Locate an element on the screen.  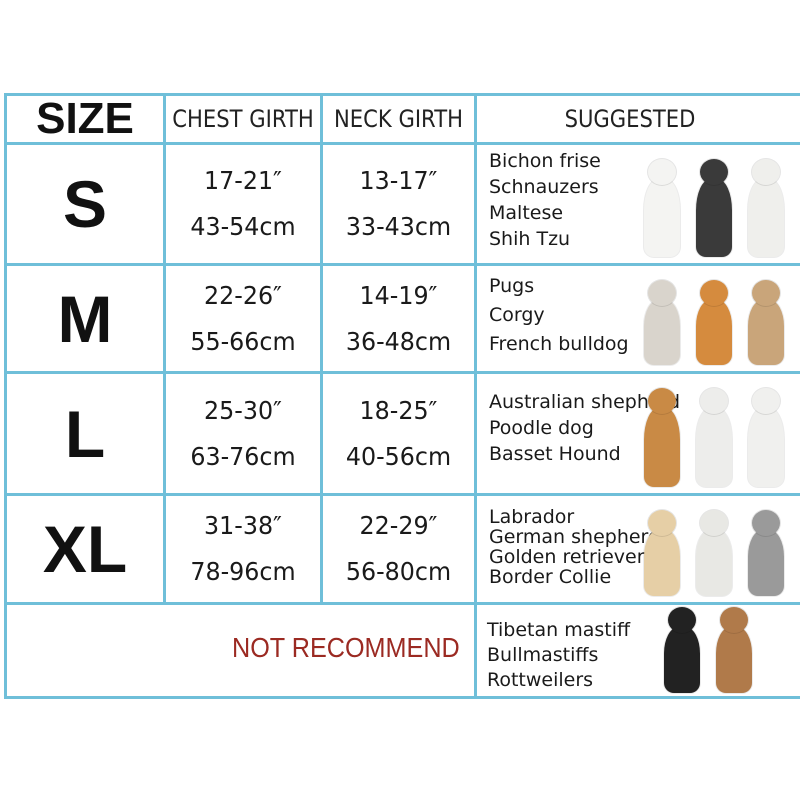
breed-name: Pugs is located at coordinates (512, 286).